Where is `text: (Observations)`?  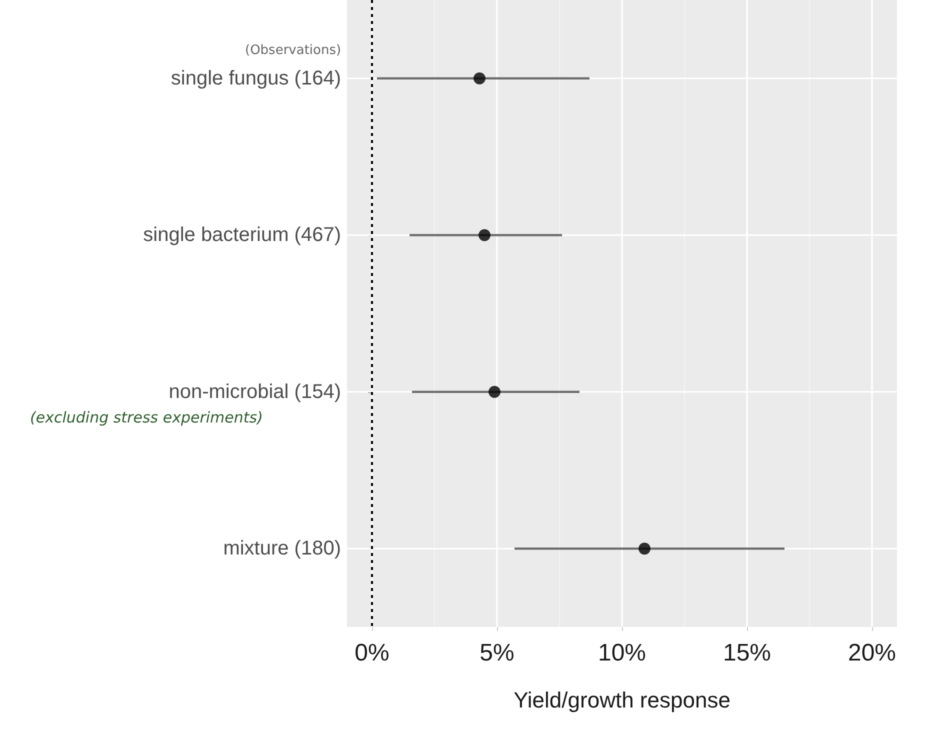
text: (Observations) is located at coordinates (293, 50).